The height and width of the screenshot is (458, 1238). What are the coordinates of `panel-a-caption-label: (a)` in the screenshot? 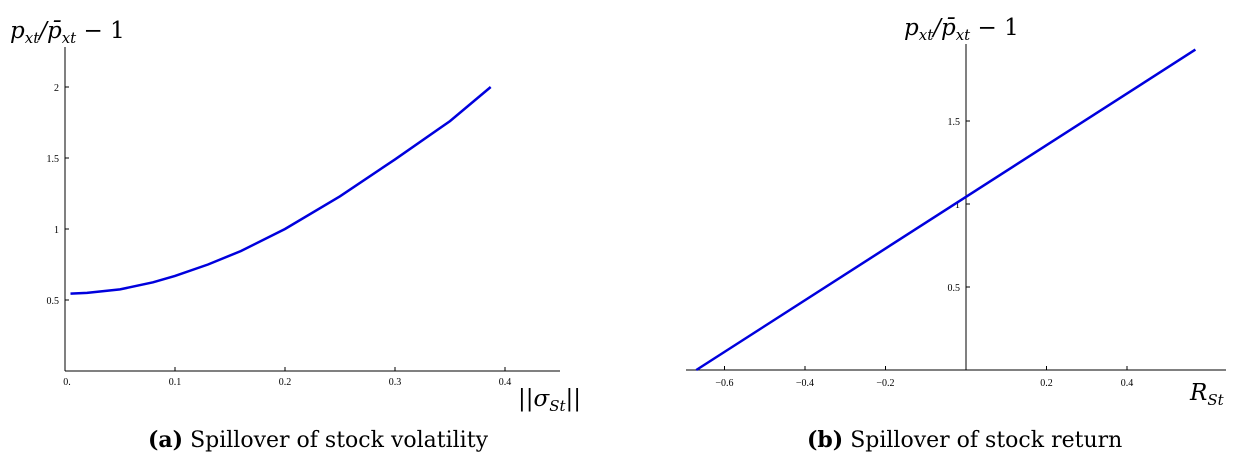 It's located at (165, 440).